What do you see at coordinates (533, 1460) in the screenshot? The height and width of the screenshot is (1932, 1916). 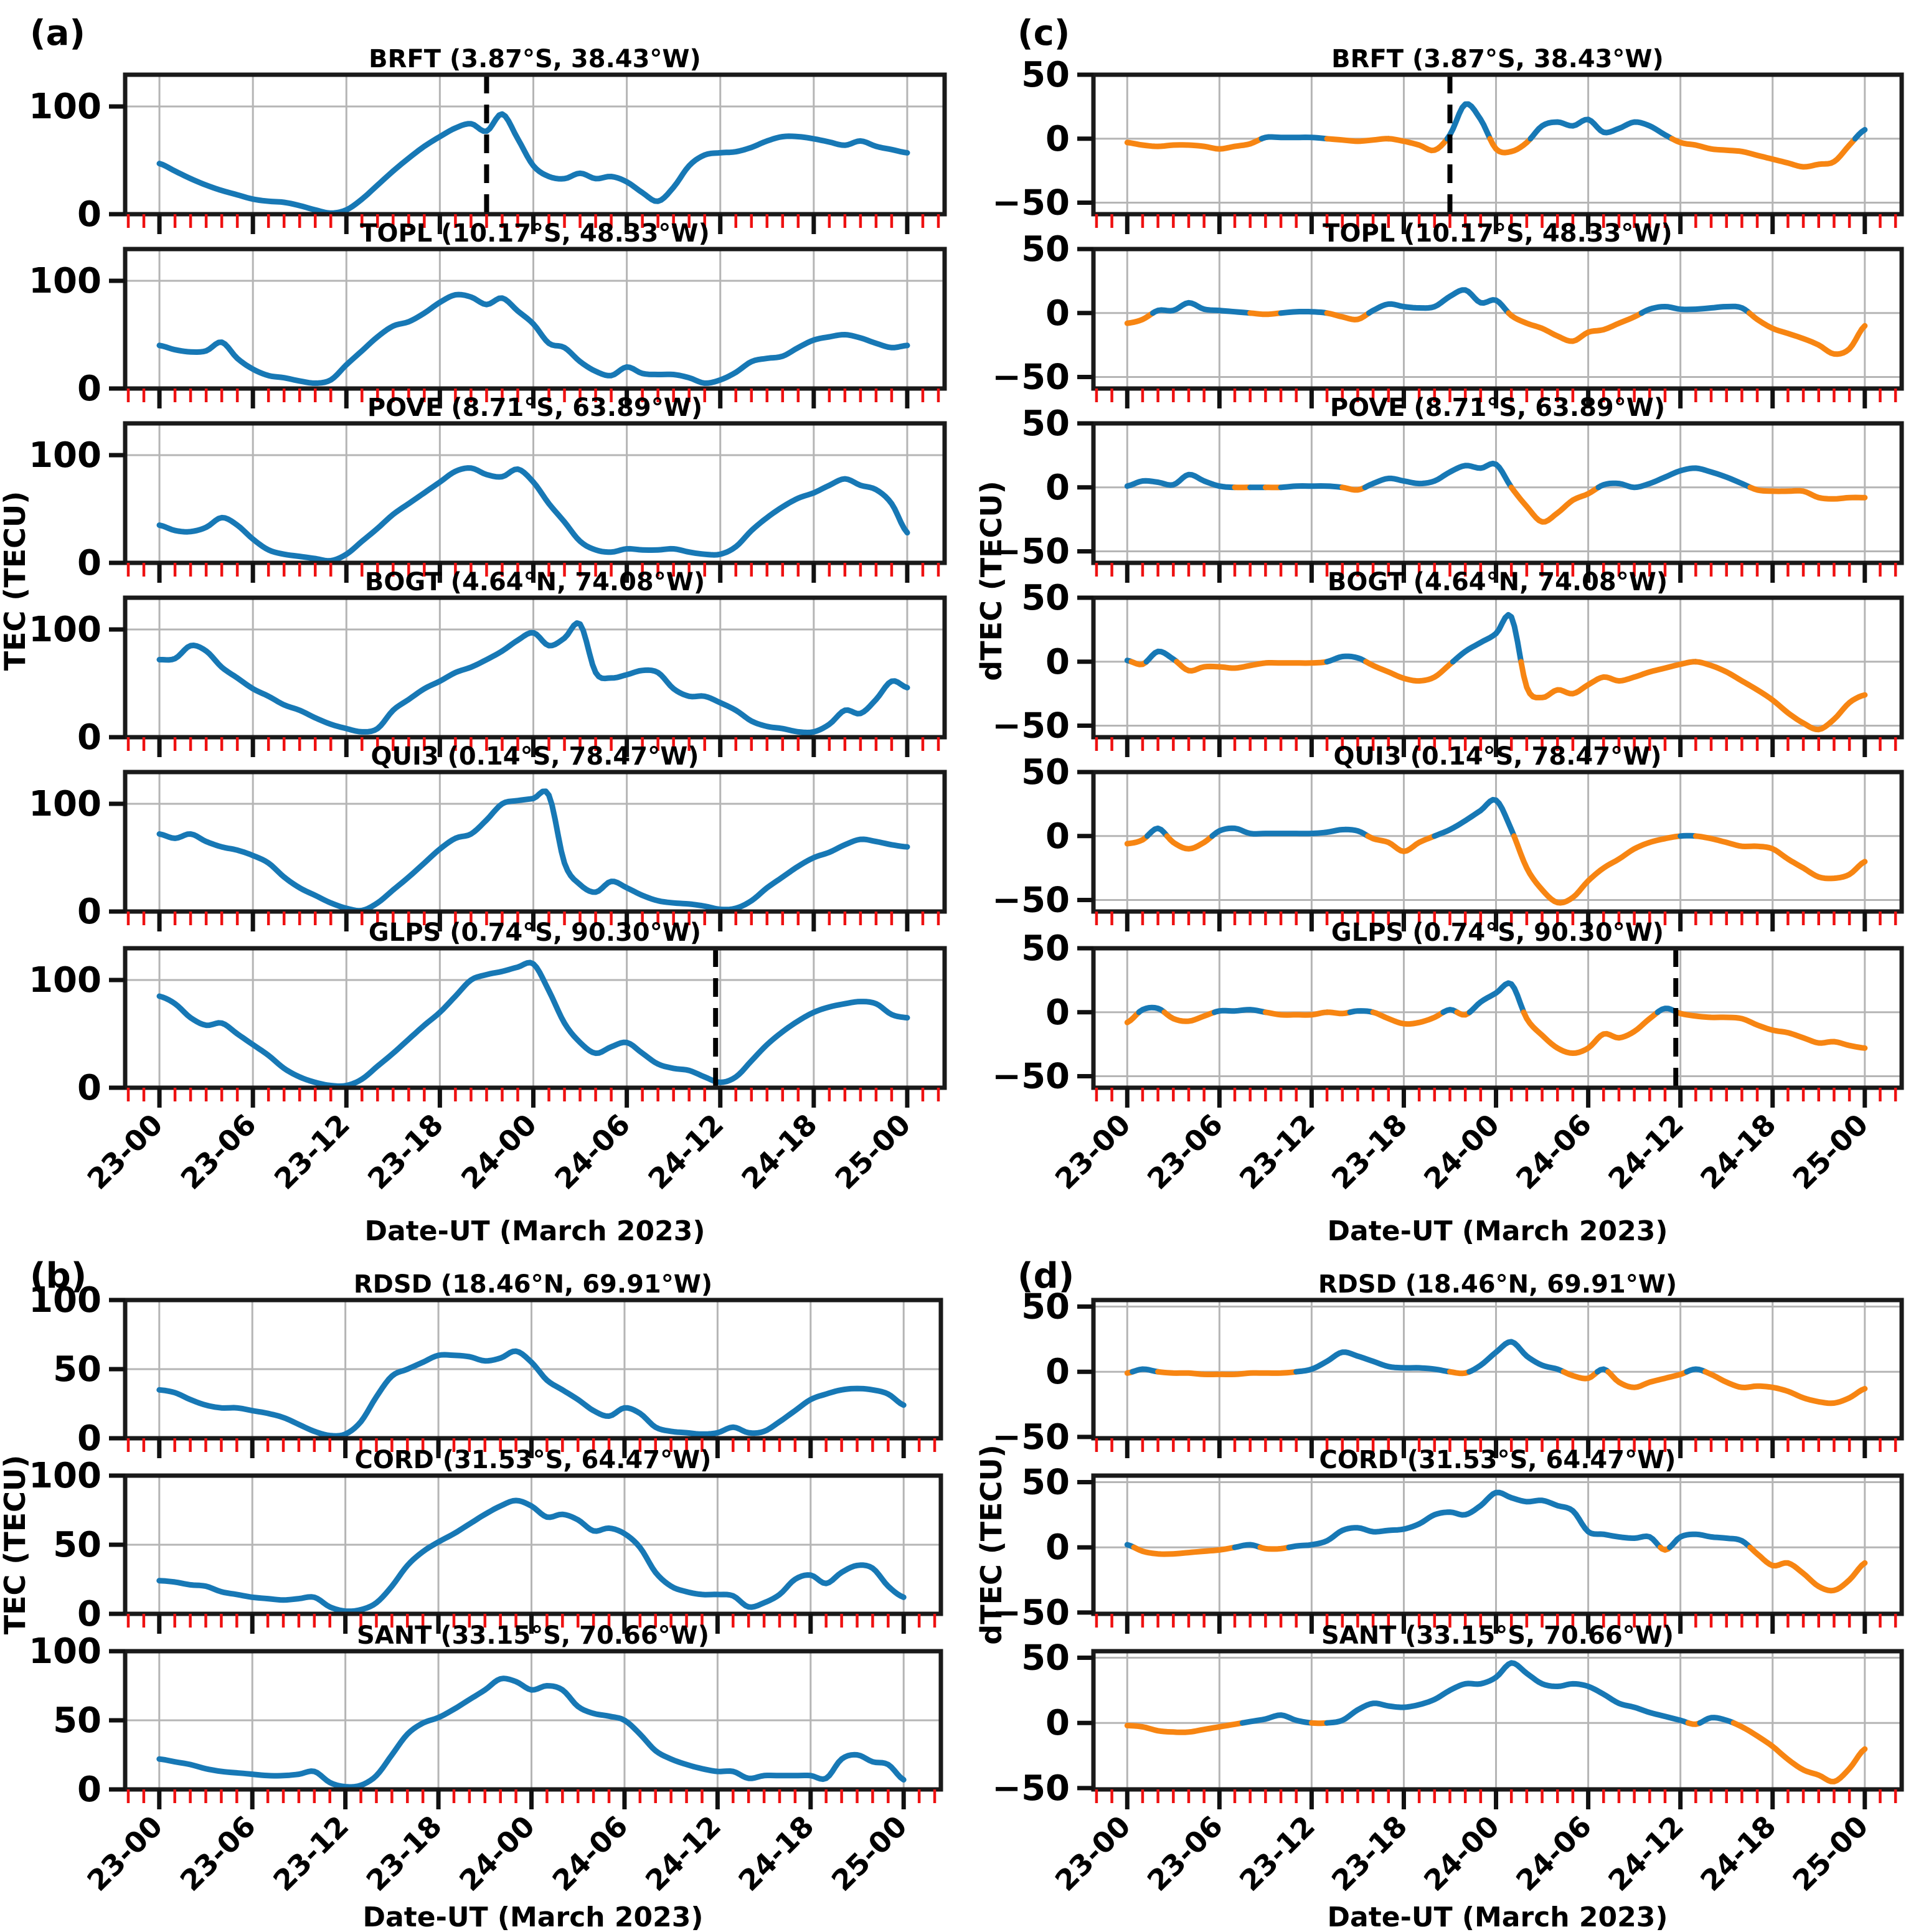 I see `subplot-title-CORD: CORD (31.53°S, 64.47°W)` at bounding box center [533, 1460].